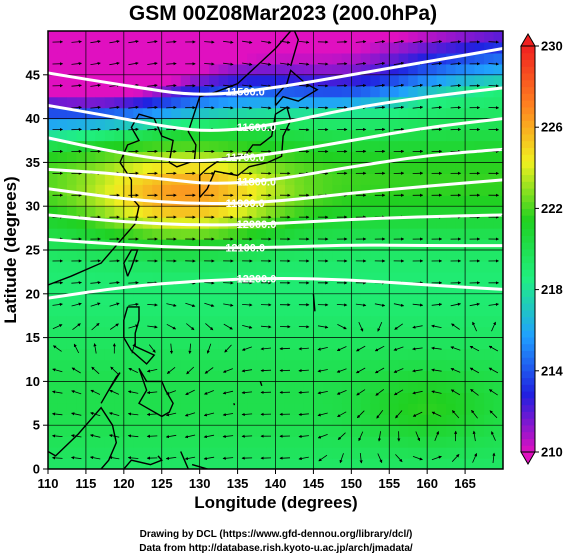 The image size is (566, 554). I want to click on x-tick-label: 130, so click(200, 483).